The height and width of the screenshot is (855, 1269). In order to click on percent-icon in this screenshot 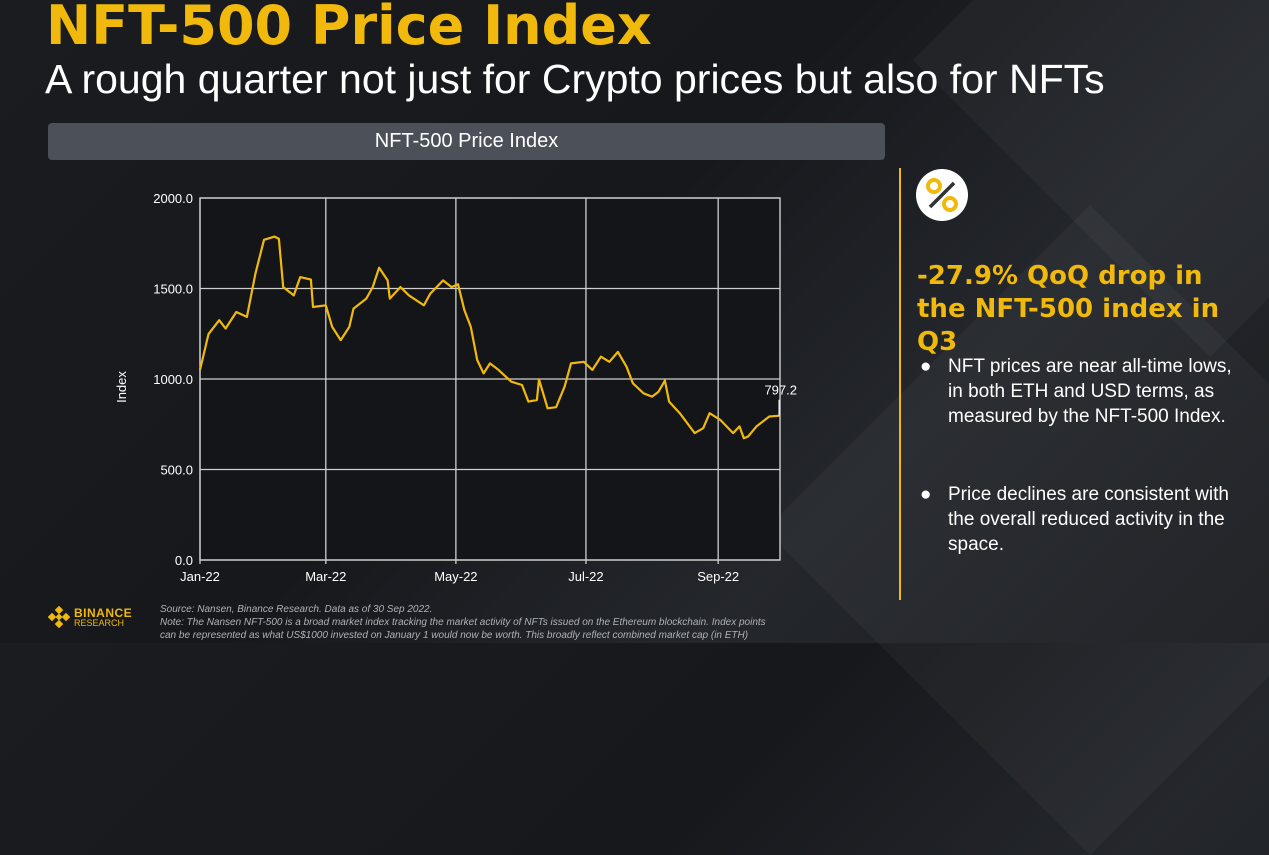, I will do `click(942, 195)`.